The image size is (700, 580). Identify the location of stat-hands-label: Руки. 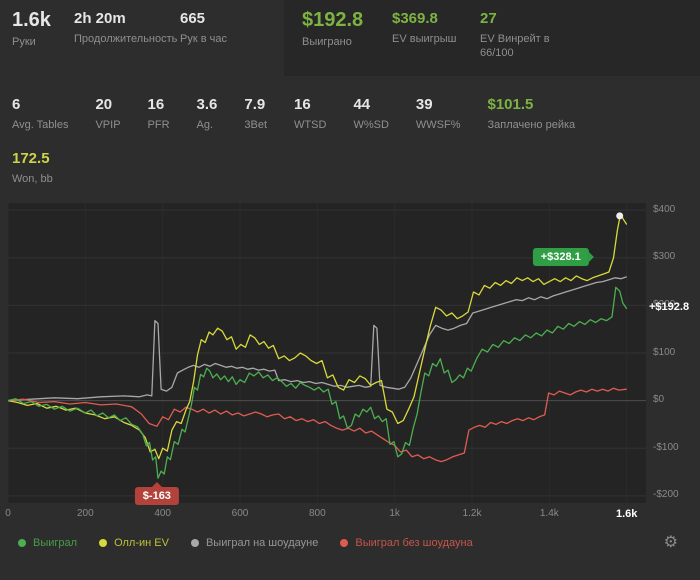
(24, 42).